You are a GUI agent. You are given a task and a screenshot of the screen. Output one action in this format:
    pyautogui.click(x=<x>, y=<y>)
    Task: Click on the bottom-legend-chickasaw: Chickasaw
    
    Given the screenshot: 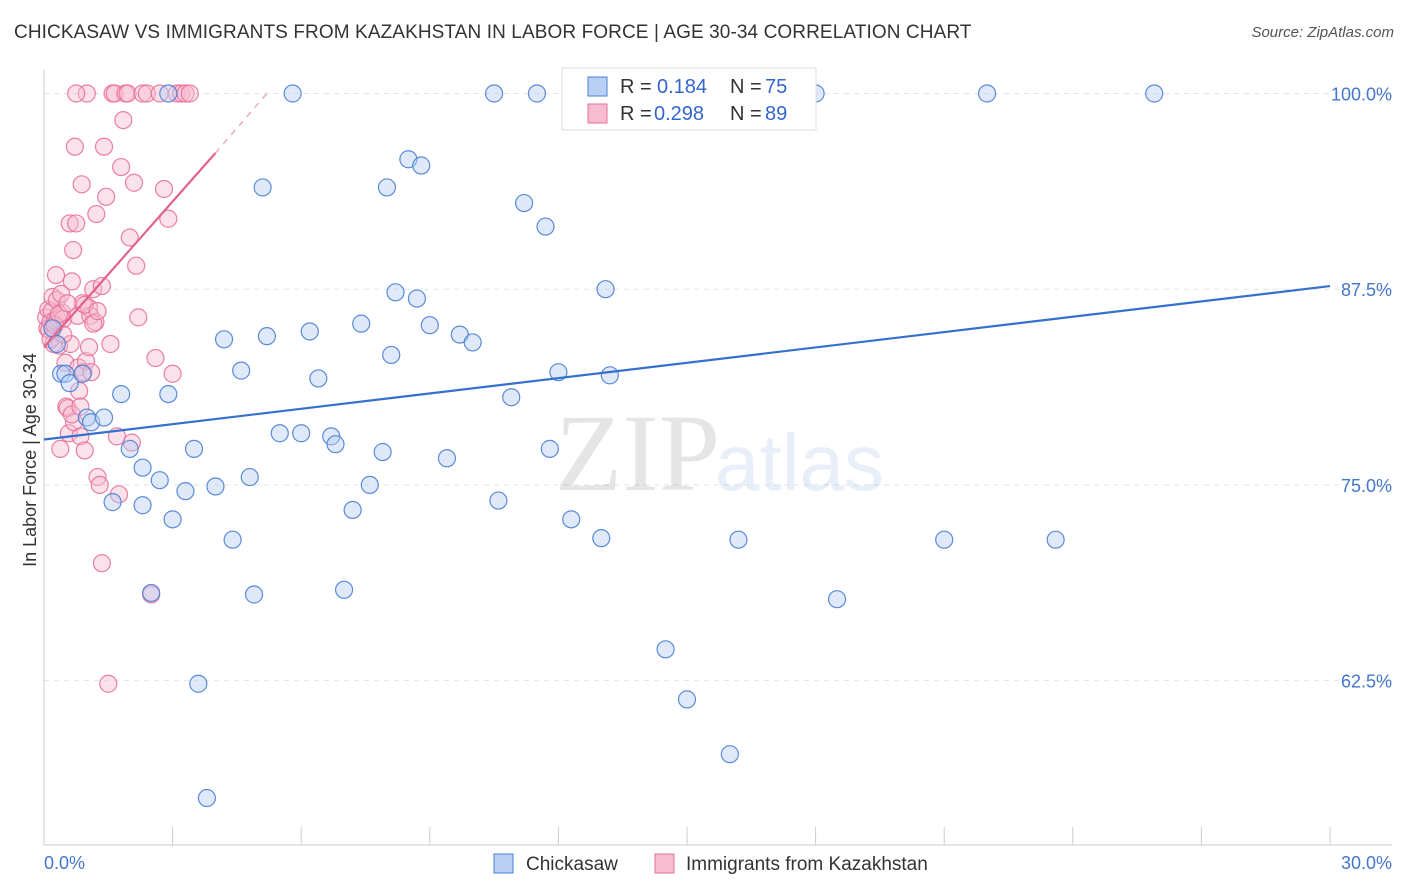 What is the action you would take?
    pyautogui.click(x=572, y=864)
    